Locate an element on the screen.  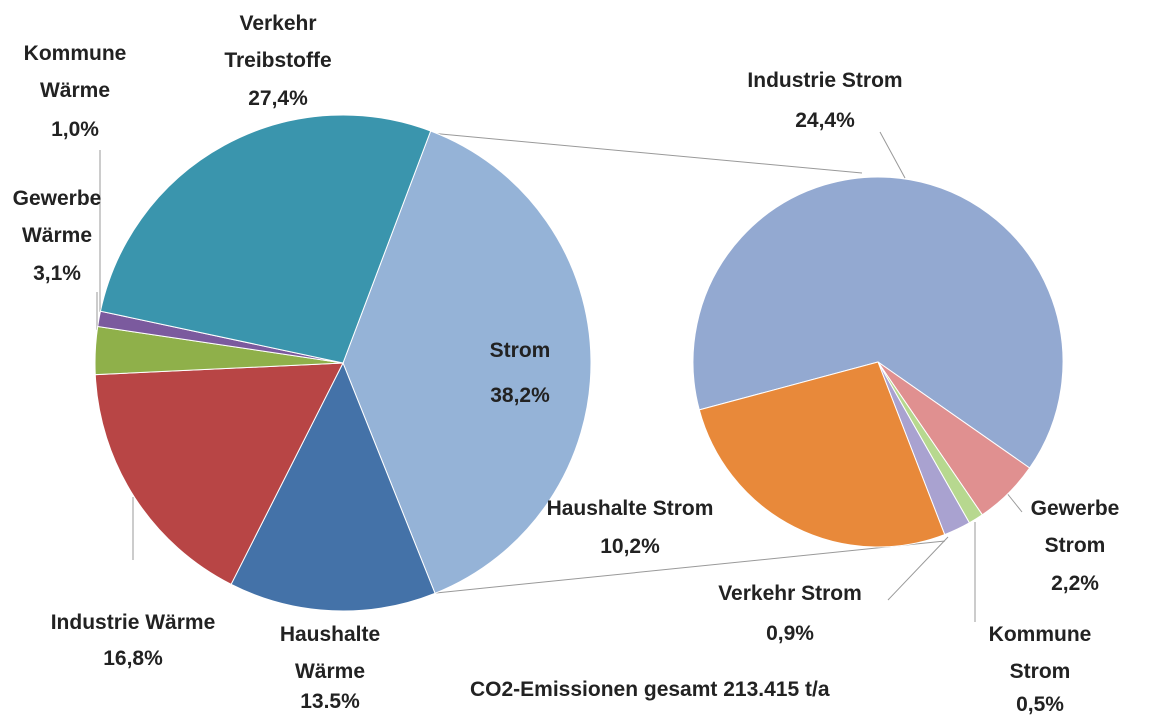
slice-label: Industrie Strom is located at coordinates (825, 80).